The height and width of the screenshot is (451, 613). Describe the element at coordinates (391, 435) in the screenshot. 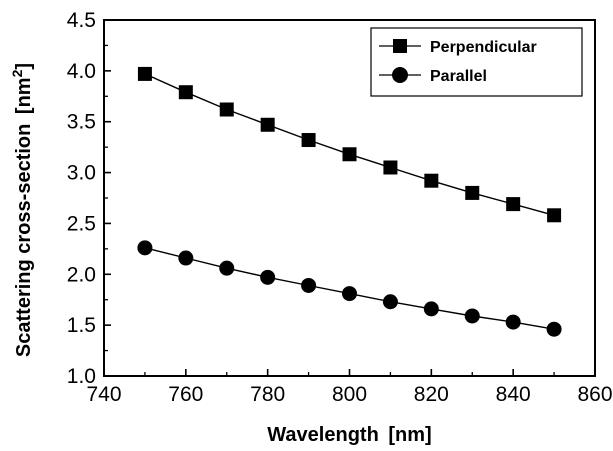

I see `x-axis-bracket-open: [` at that location.